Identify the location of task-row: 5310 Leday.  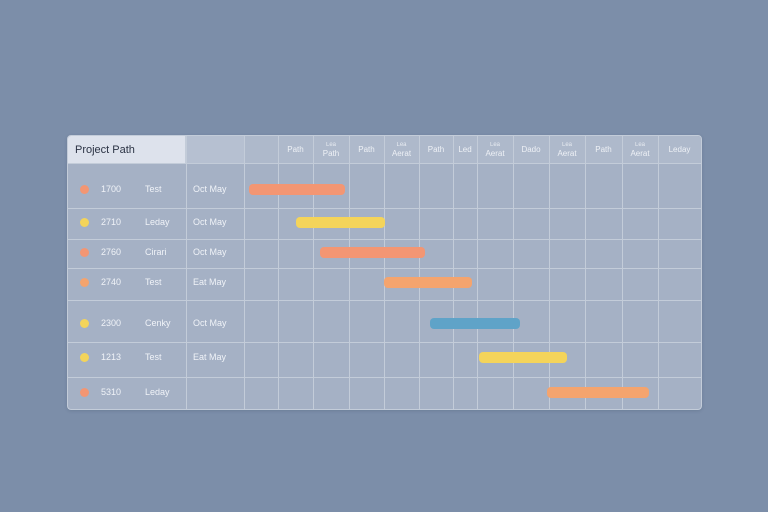
(156, 393).